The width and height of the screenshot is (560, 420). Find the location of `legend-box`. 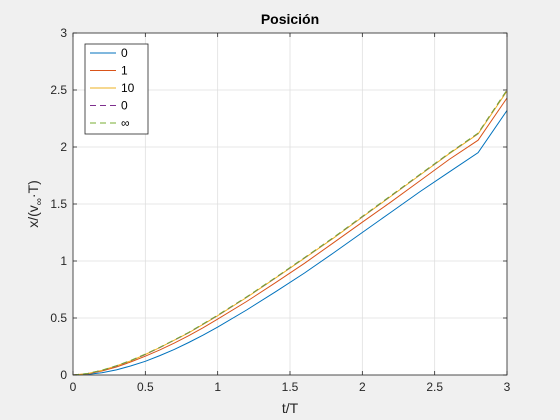

legend-box is located at coordinates (116, 89).